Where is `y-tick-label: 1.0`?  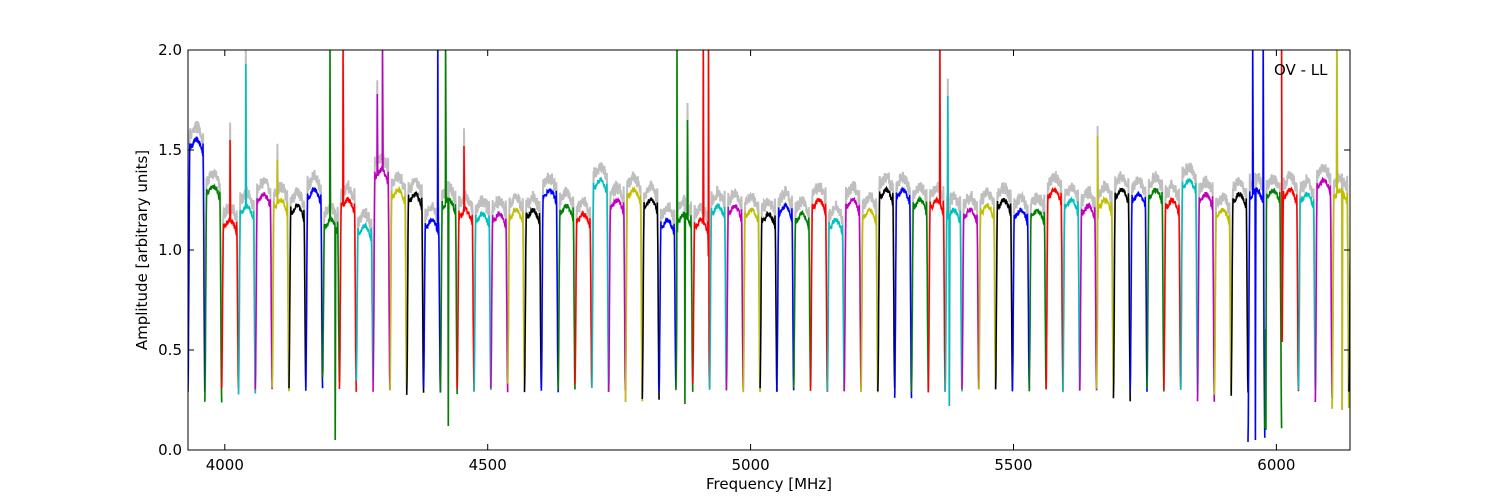
y-tick-label: 1.0 is located at coordinates (170, 250).